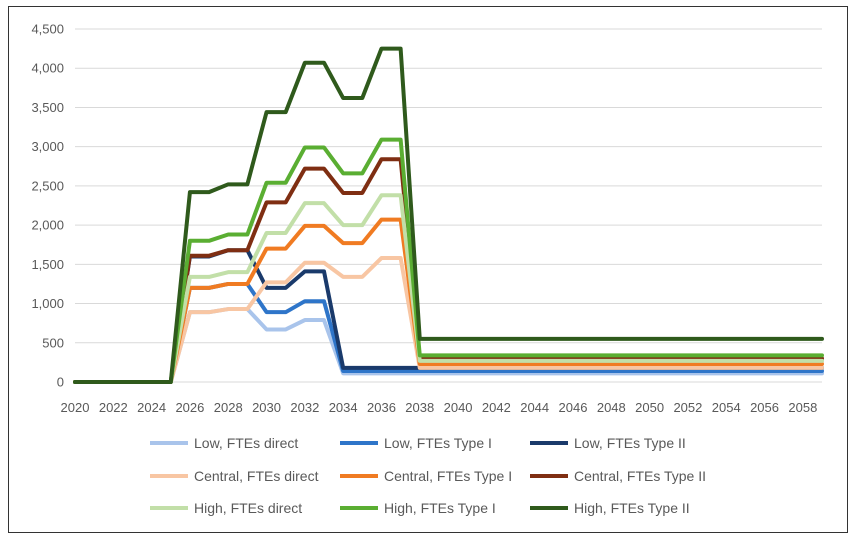  I want to click on y-tick-label: 4,000, so click(47, 68).